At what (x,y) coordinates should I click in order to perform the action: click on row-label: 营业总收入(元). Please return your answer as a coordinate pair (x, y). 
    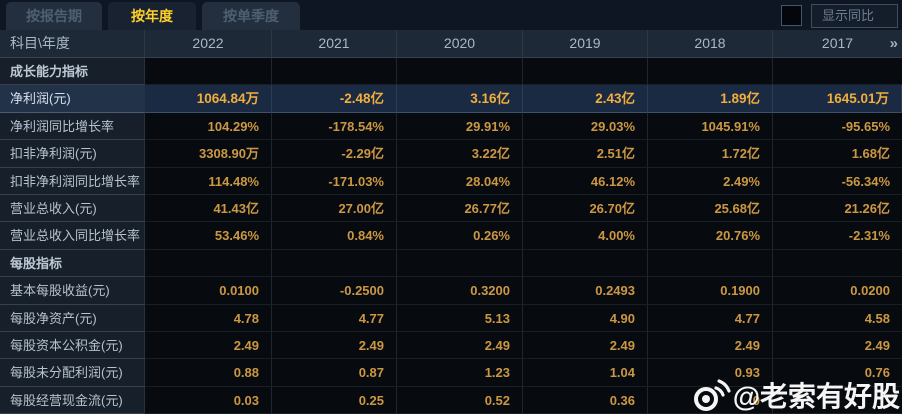
    Looking at the image, I should click on (72, 208).